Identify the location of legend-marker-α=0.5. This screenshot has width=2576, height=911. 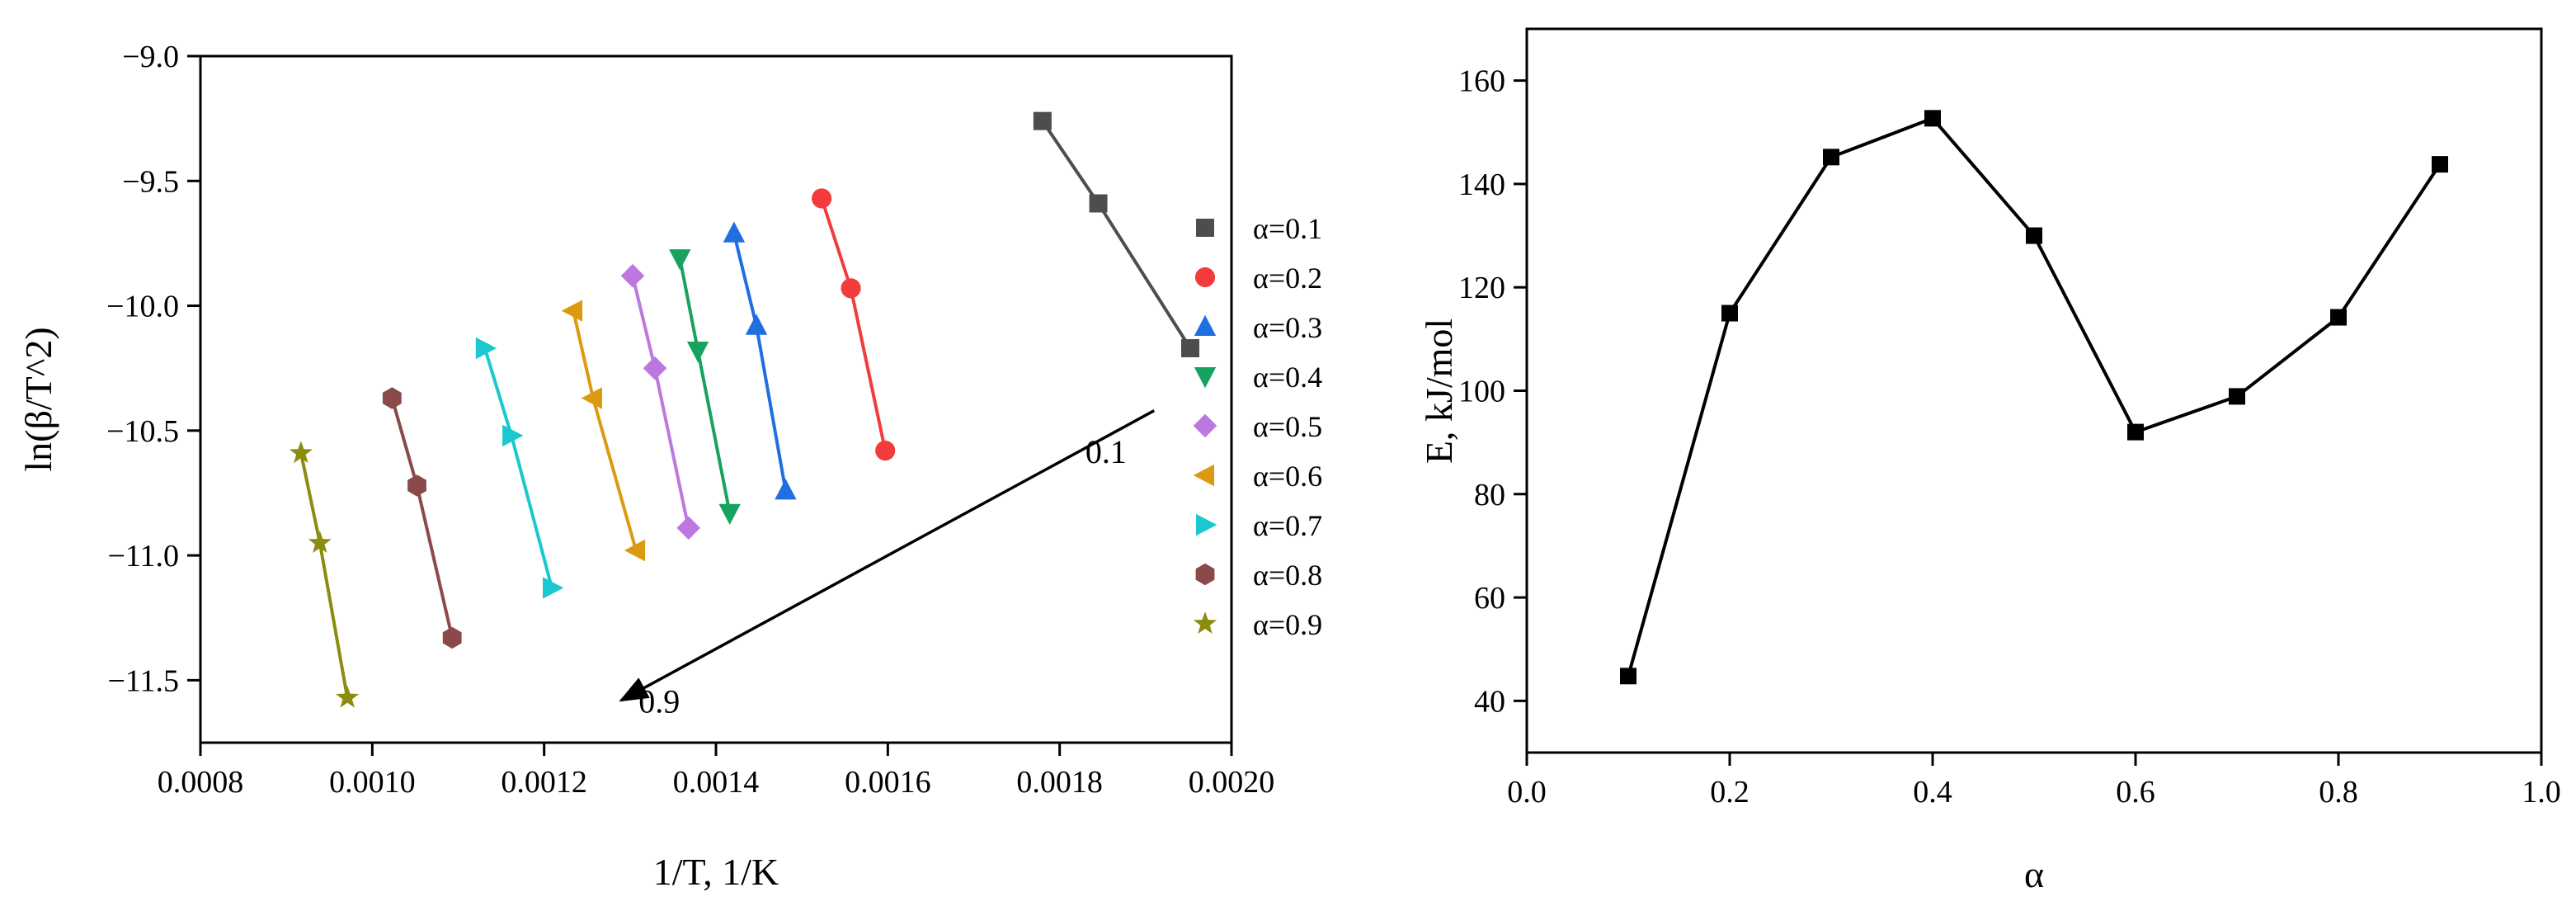
(1205, 425).